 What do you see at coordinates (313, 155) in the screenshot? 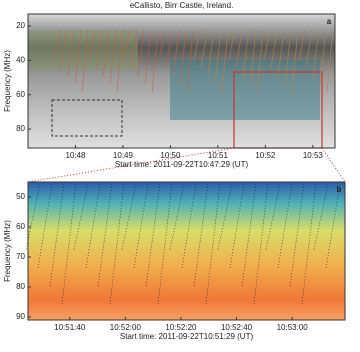
I see `x-tick-label: 10:53` at bounding box center [313, 155].